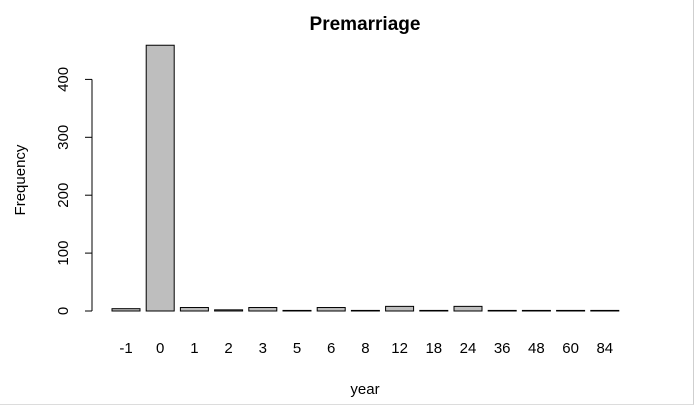  Describe the element at coordinates (399, 348) in the screenshot. I see `x-tick-label: 12` at that location.